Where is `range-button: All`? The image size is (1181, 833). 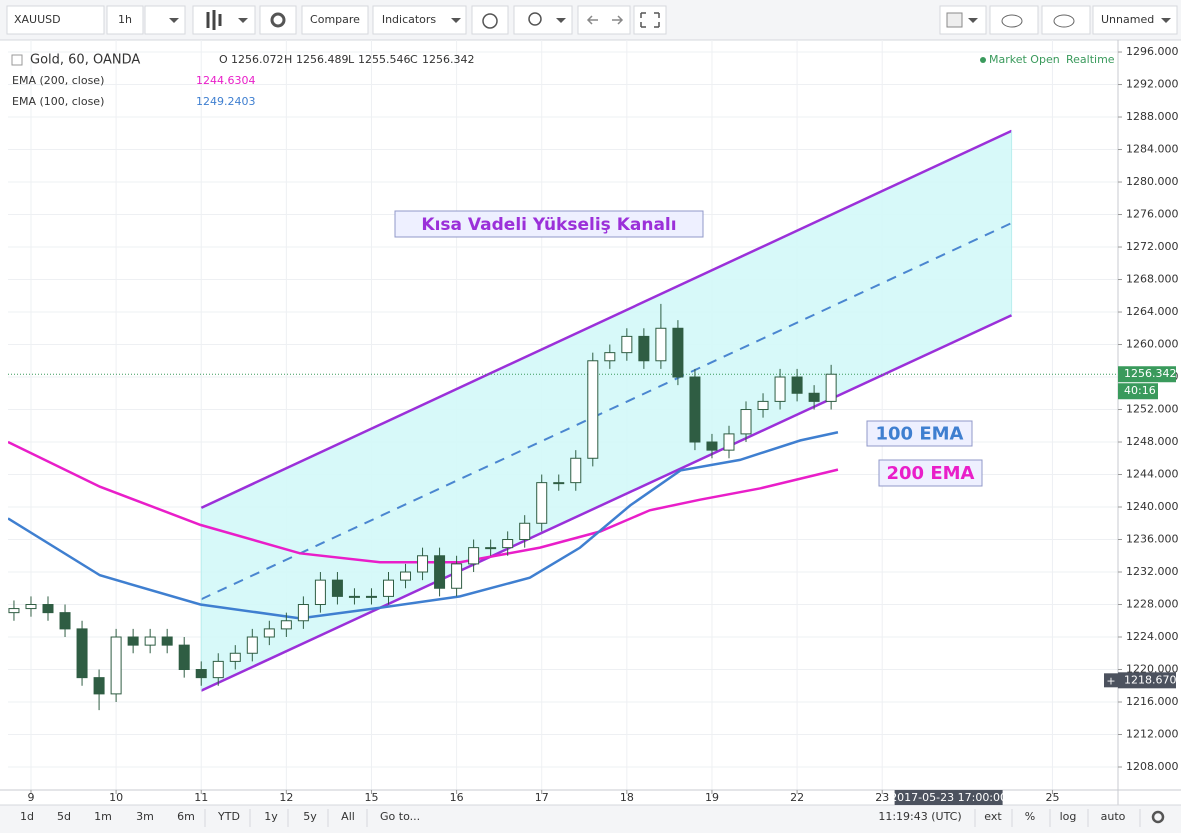
range-button: All is located at coordinates (348, 816).